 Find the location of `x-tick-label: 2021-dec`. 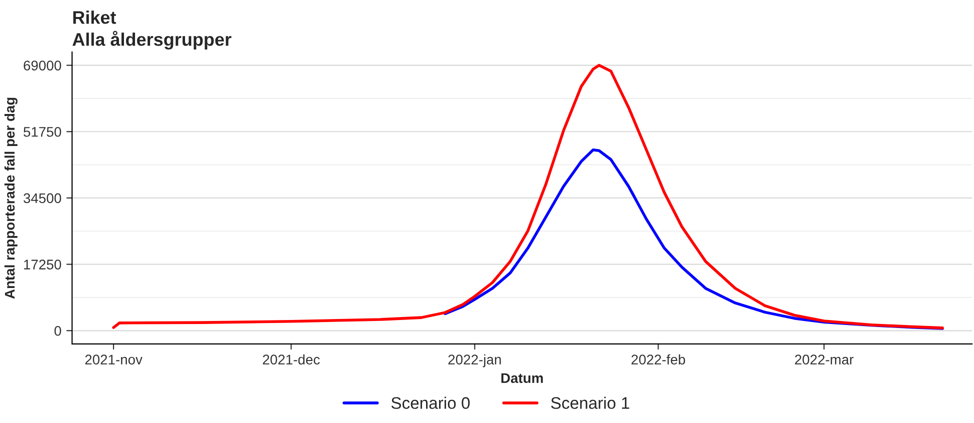

x-tick-label: 2021-dec is located at coordinates (291, 359).